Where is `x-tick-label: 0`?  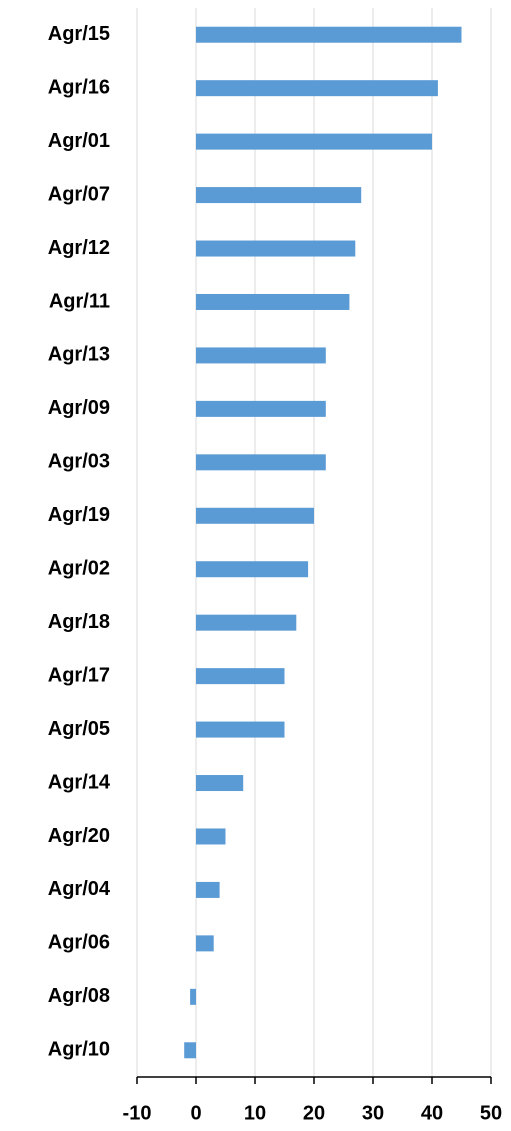 x-tick-label: 0 is located at coordinates (195, 1113).